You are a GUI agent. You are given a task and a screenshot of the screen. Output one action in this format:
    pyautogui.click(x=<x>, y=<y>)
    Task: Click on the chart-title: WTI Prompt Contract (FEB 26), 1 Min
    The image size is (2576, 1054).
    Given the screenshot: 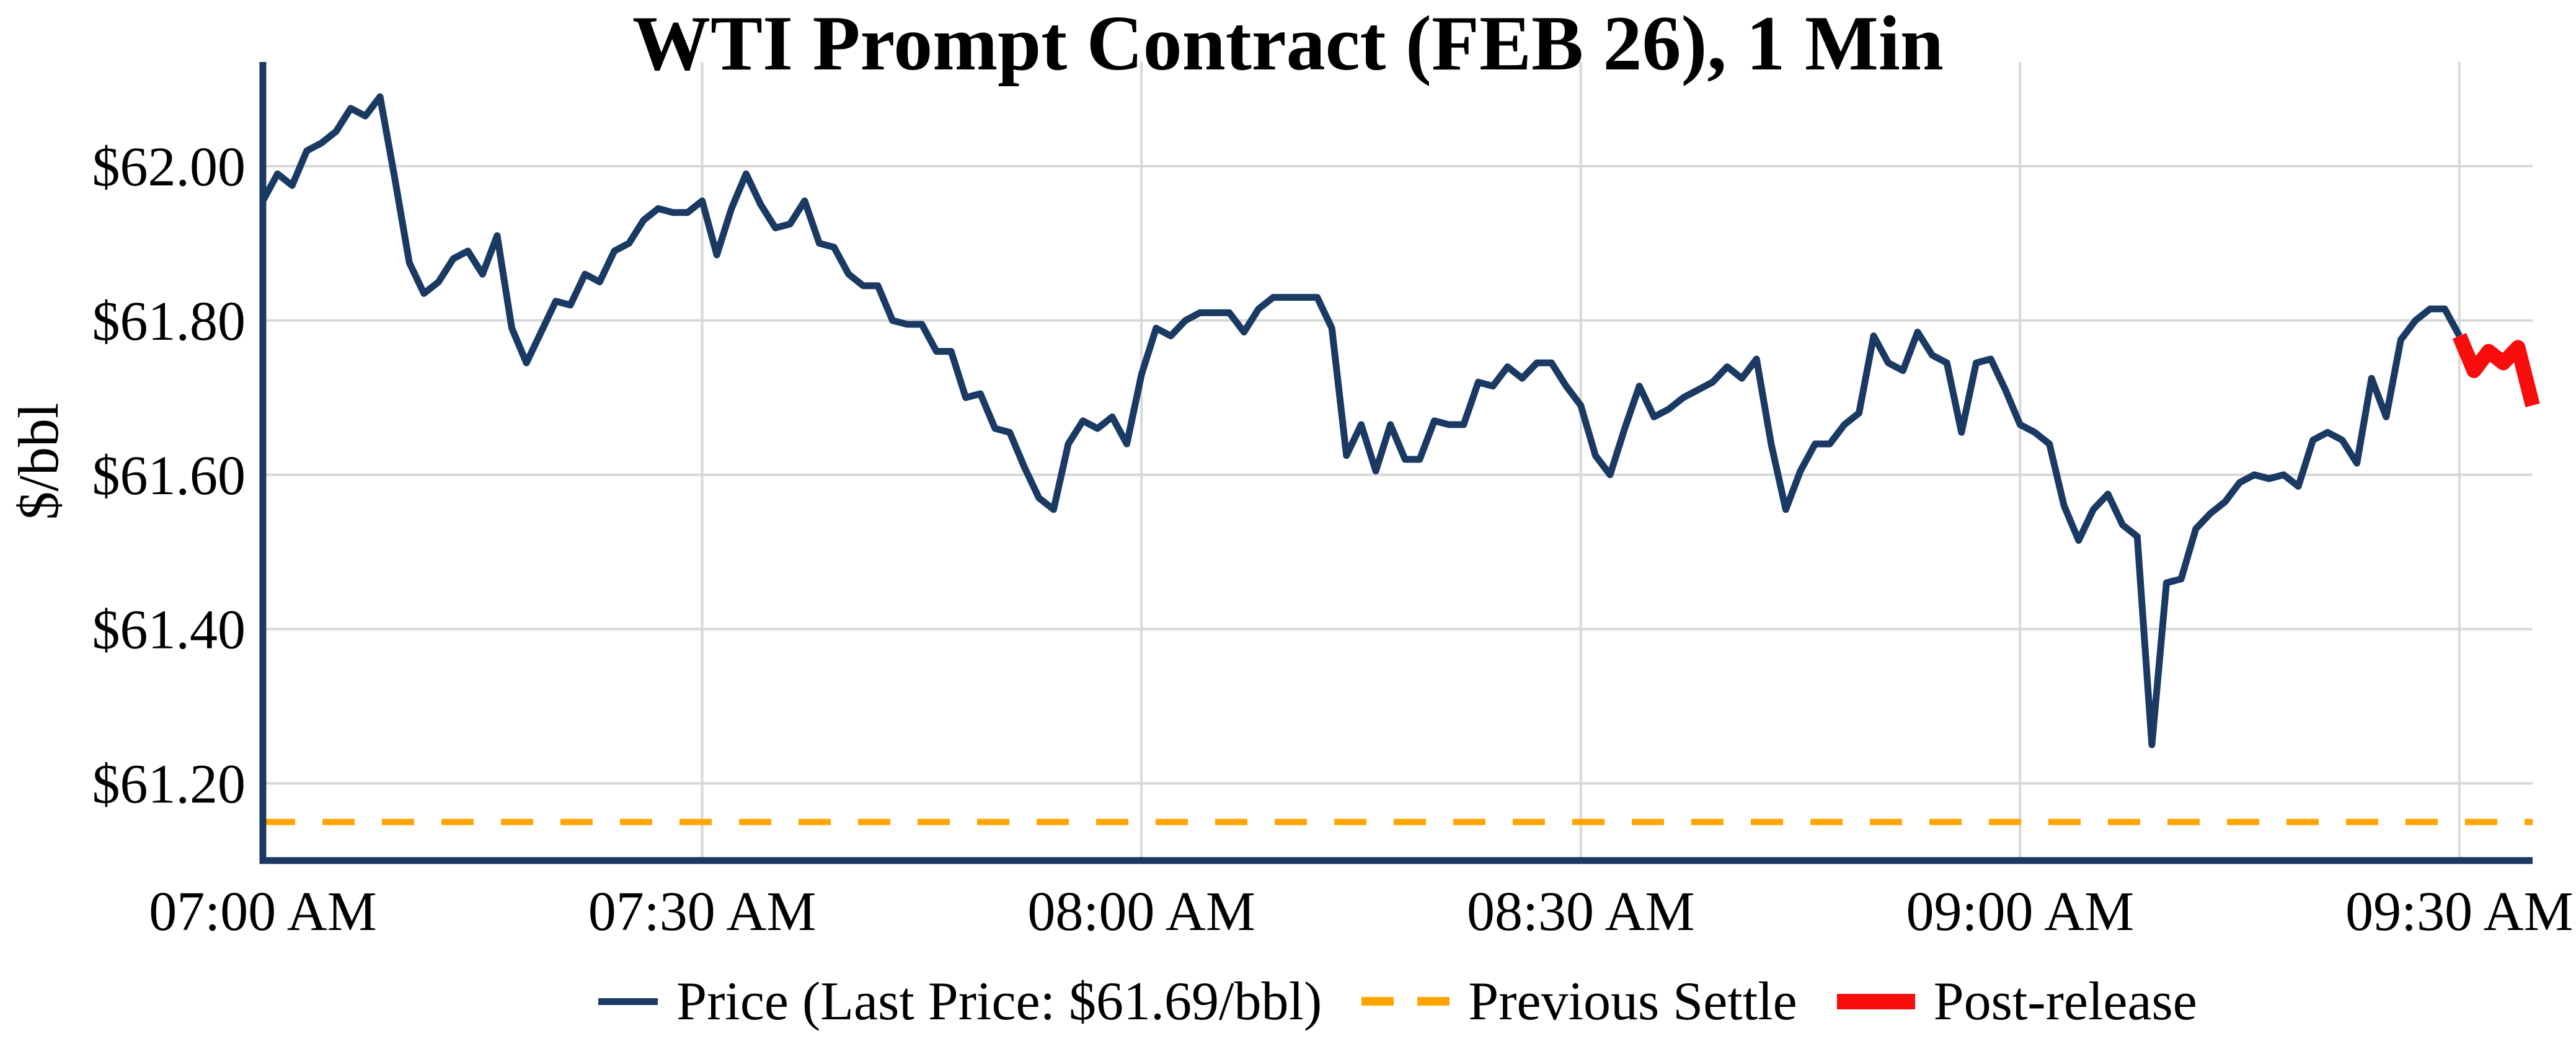 What is the action you would take?
    pyautogui.click(x=1288, y=44)
    